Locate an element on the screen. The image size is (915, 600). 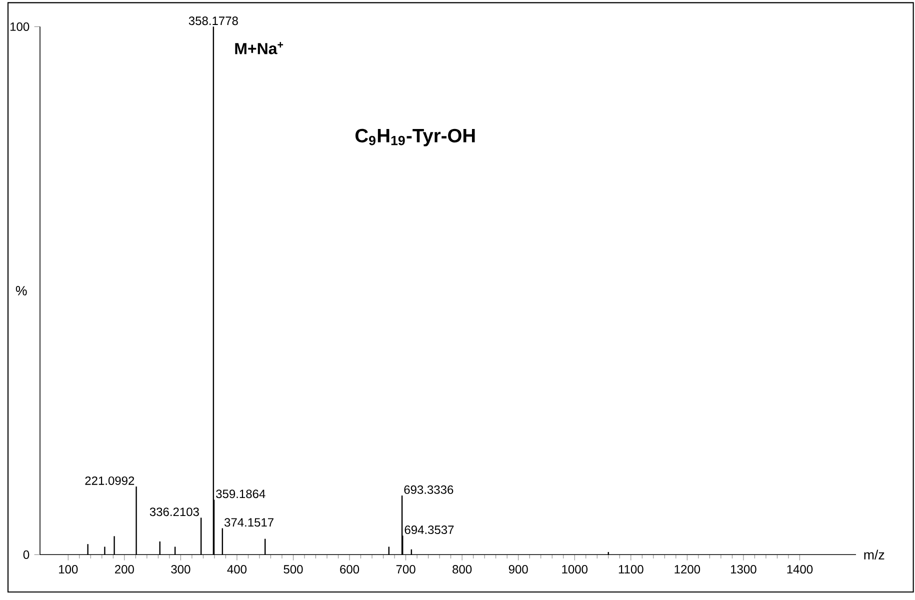
x-tick-label: 1000 is located at coordinates (575, 569).